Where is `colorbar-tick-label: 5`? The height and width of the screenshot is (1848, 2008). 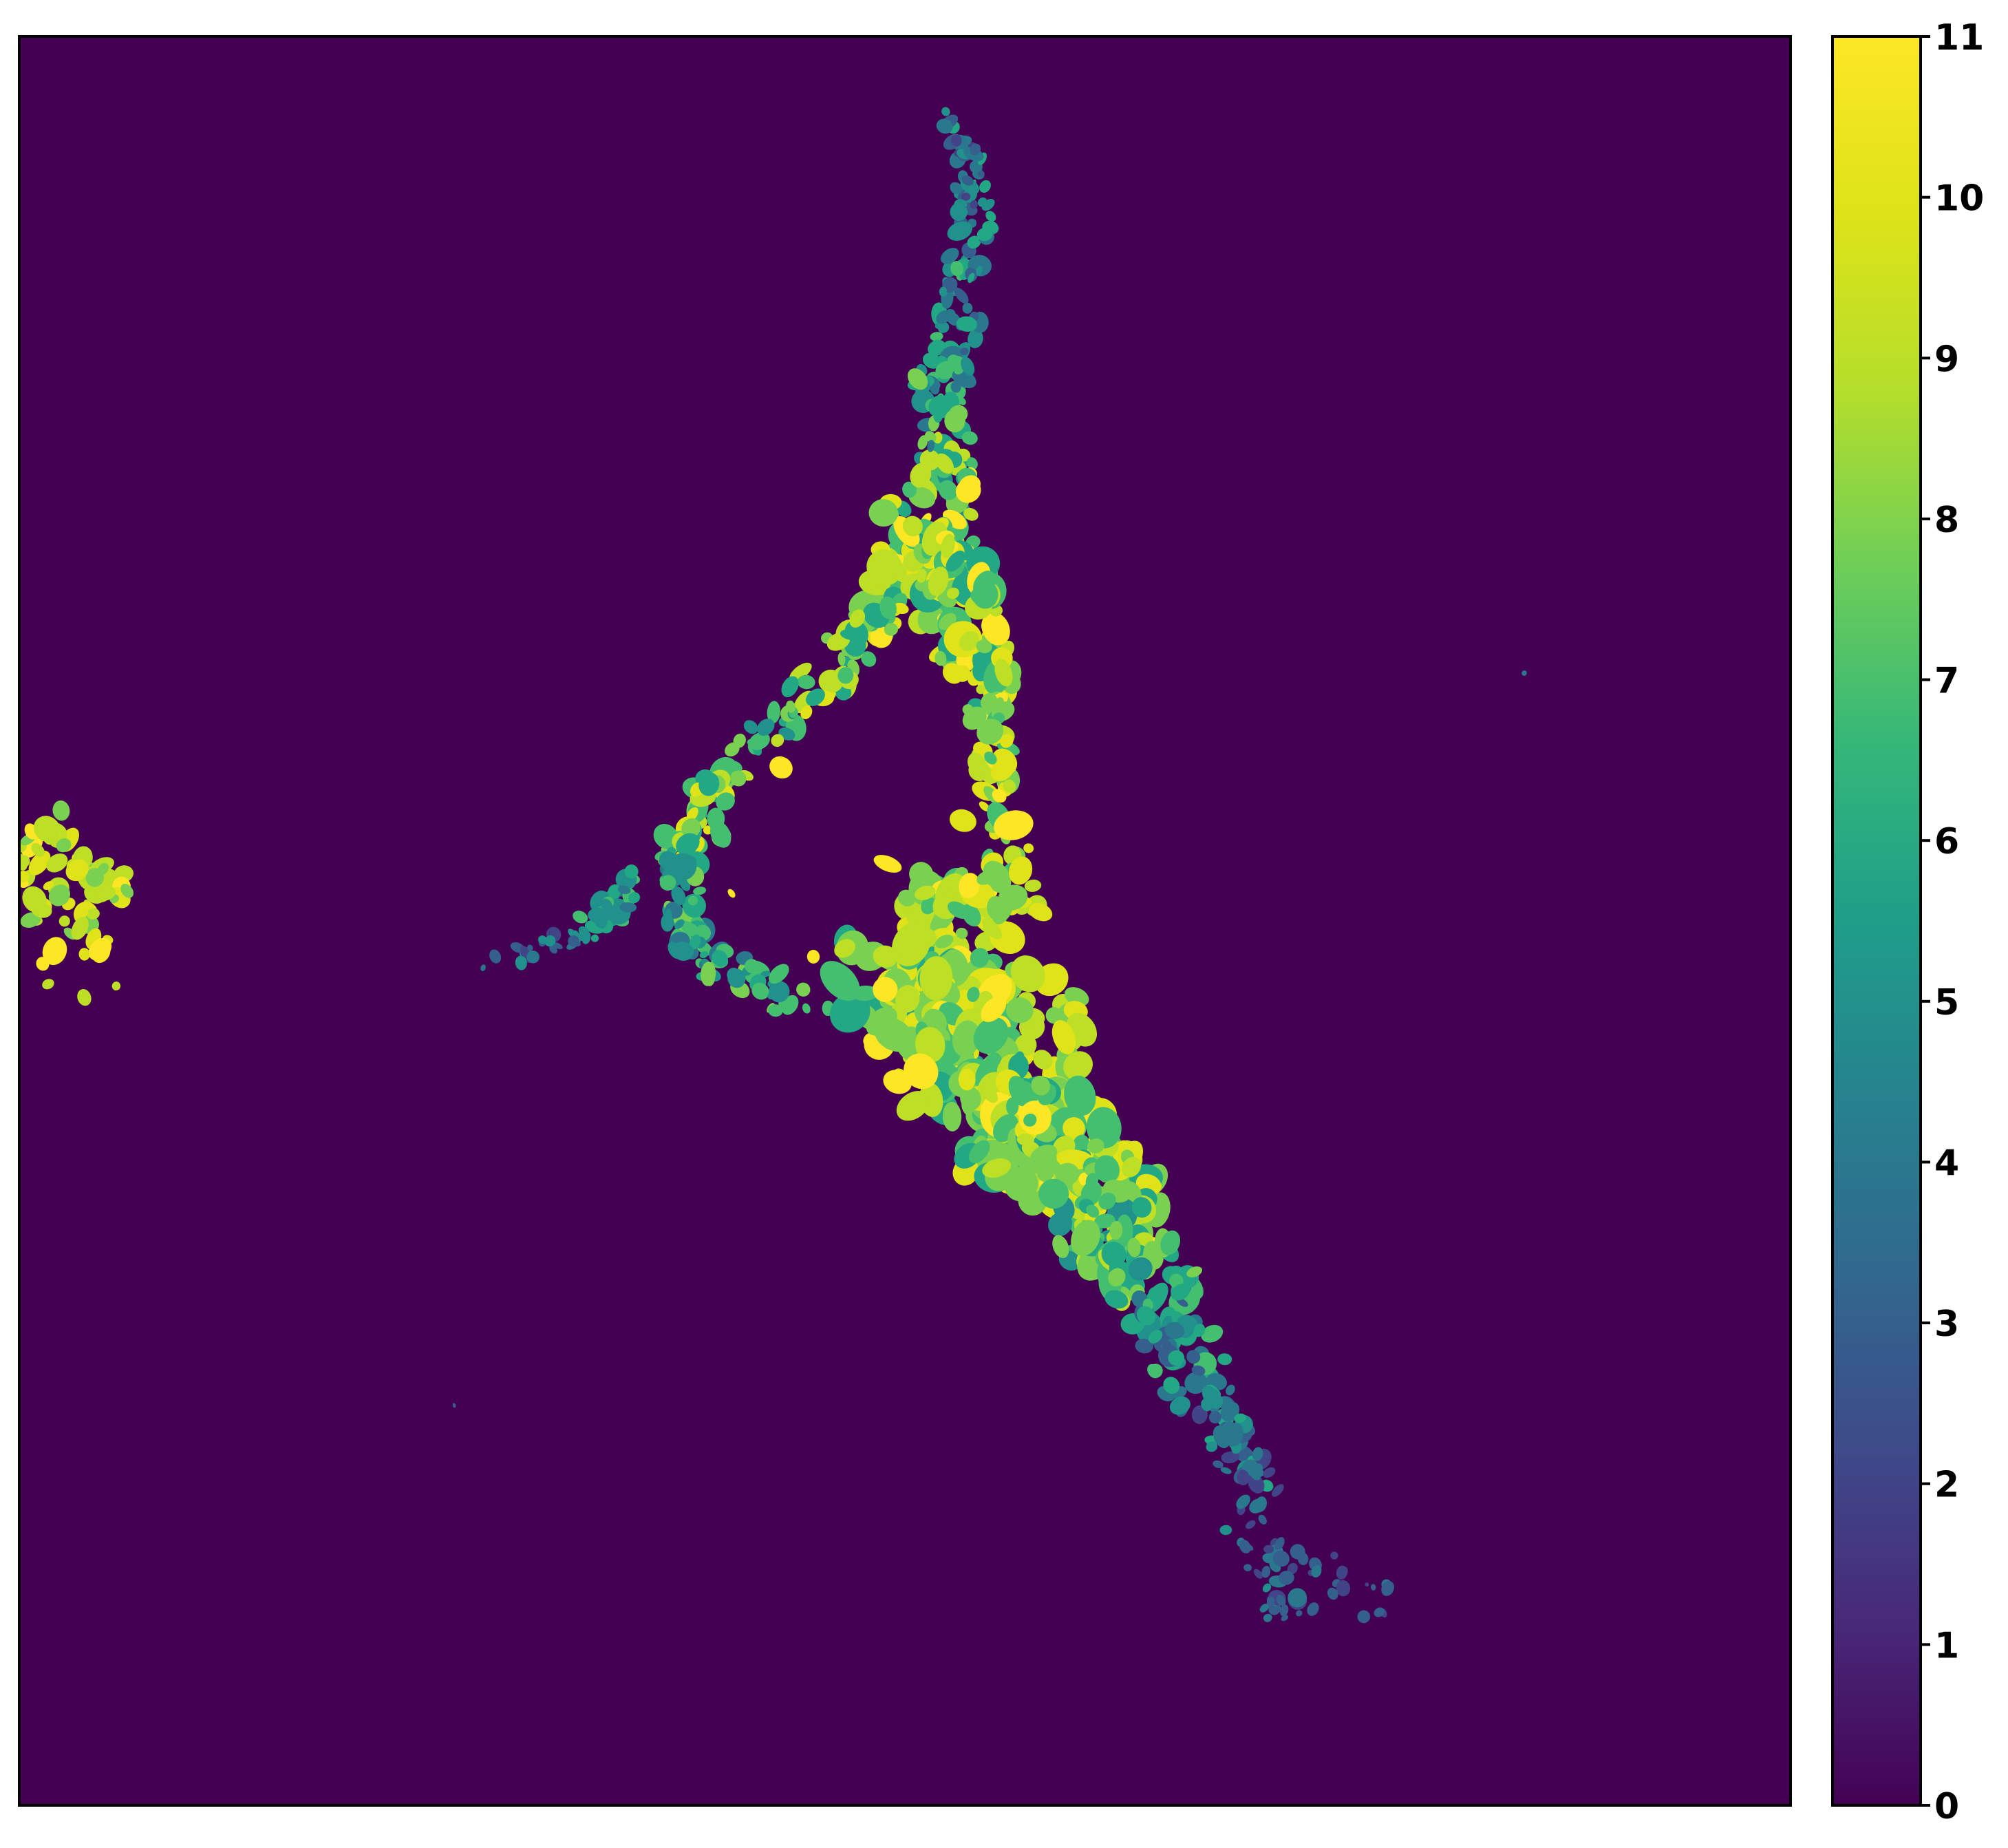 colorbar-tick-label: 5 is located at coordinates (1947, 1003).